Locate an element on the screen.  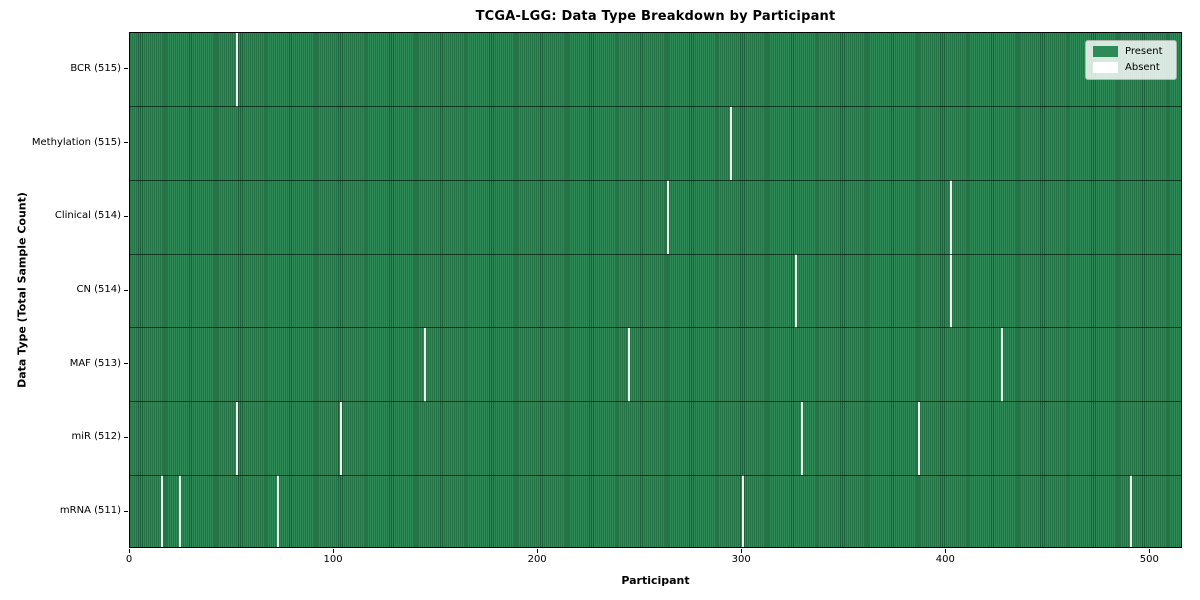
x-tick-label-300: 300 is located at coordinates (741, 559).